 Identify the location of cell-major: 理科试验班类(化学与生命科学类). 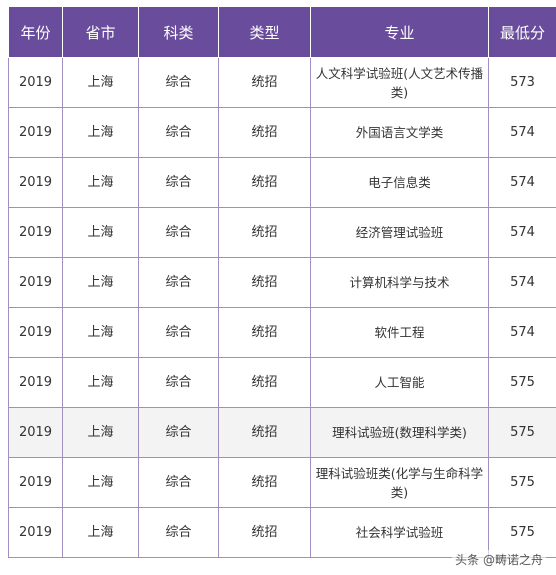
(399, 482).